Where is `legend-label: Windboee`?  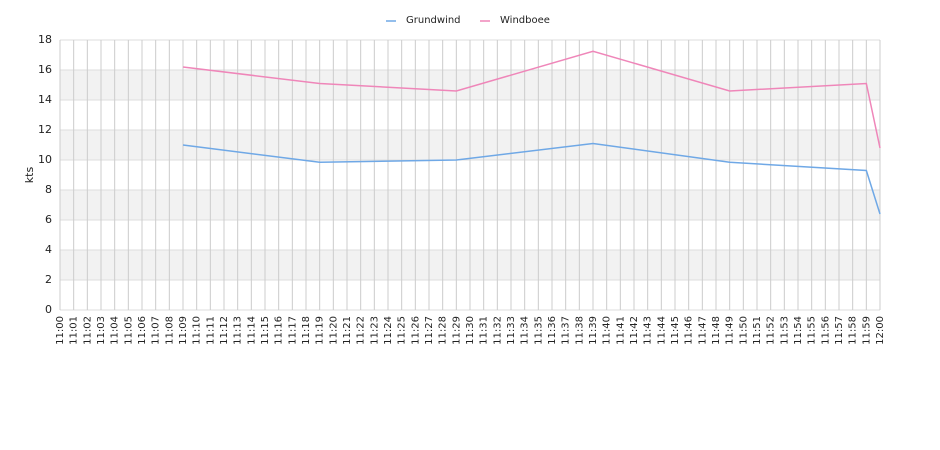
legend-label: Windboee is located at coordinates (525, 20).